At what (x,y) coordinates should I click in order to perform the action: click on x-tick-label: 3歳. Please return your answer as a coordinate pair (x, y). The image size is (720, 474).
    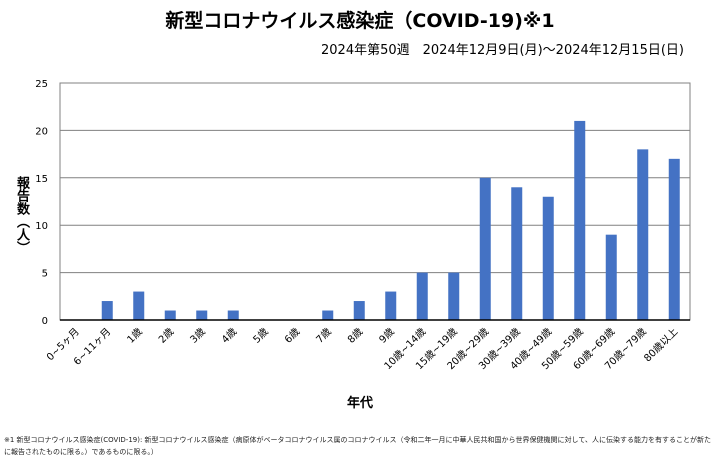
    Looking at the image, I should click on (198, 336).